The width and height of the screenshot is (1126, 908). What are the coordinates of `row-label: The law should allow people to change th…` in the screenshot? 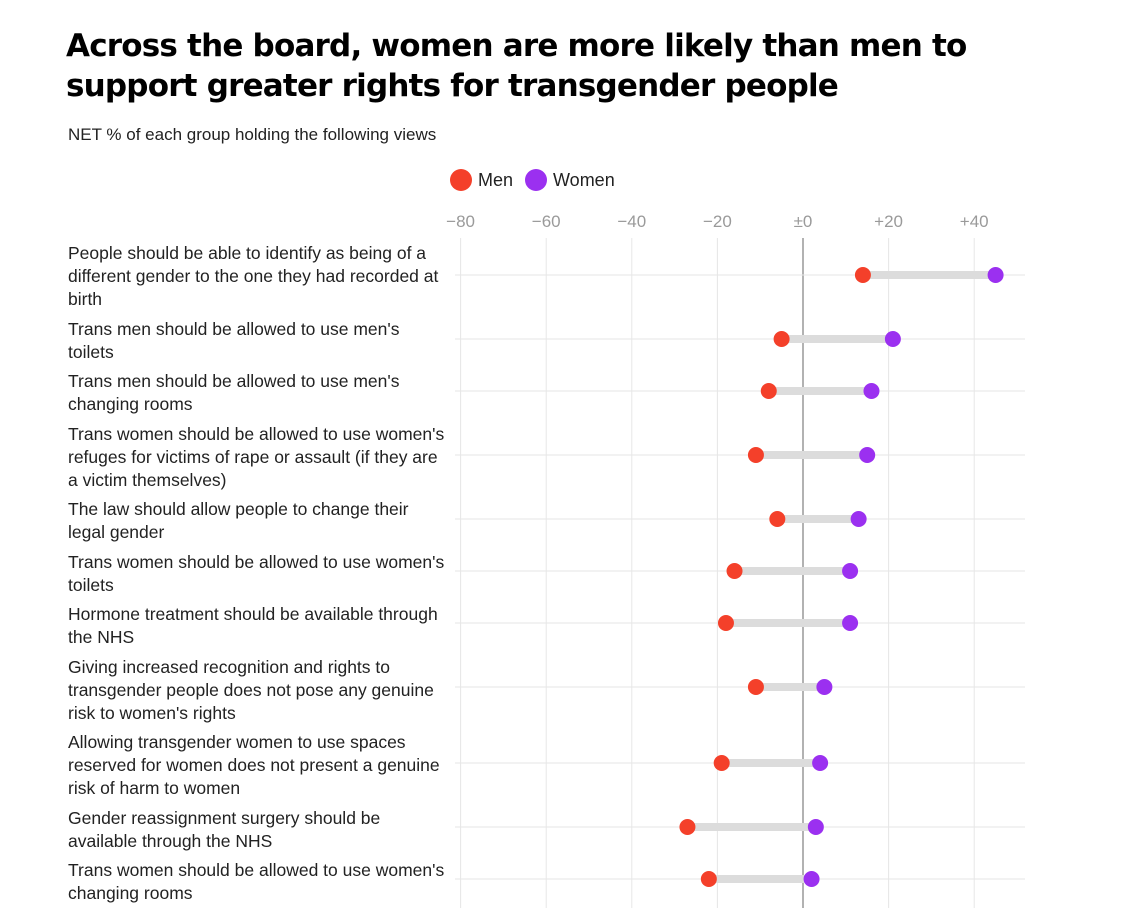 It's located at (238, 520).